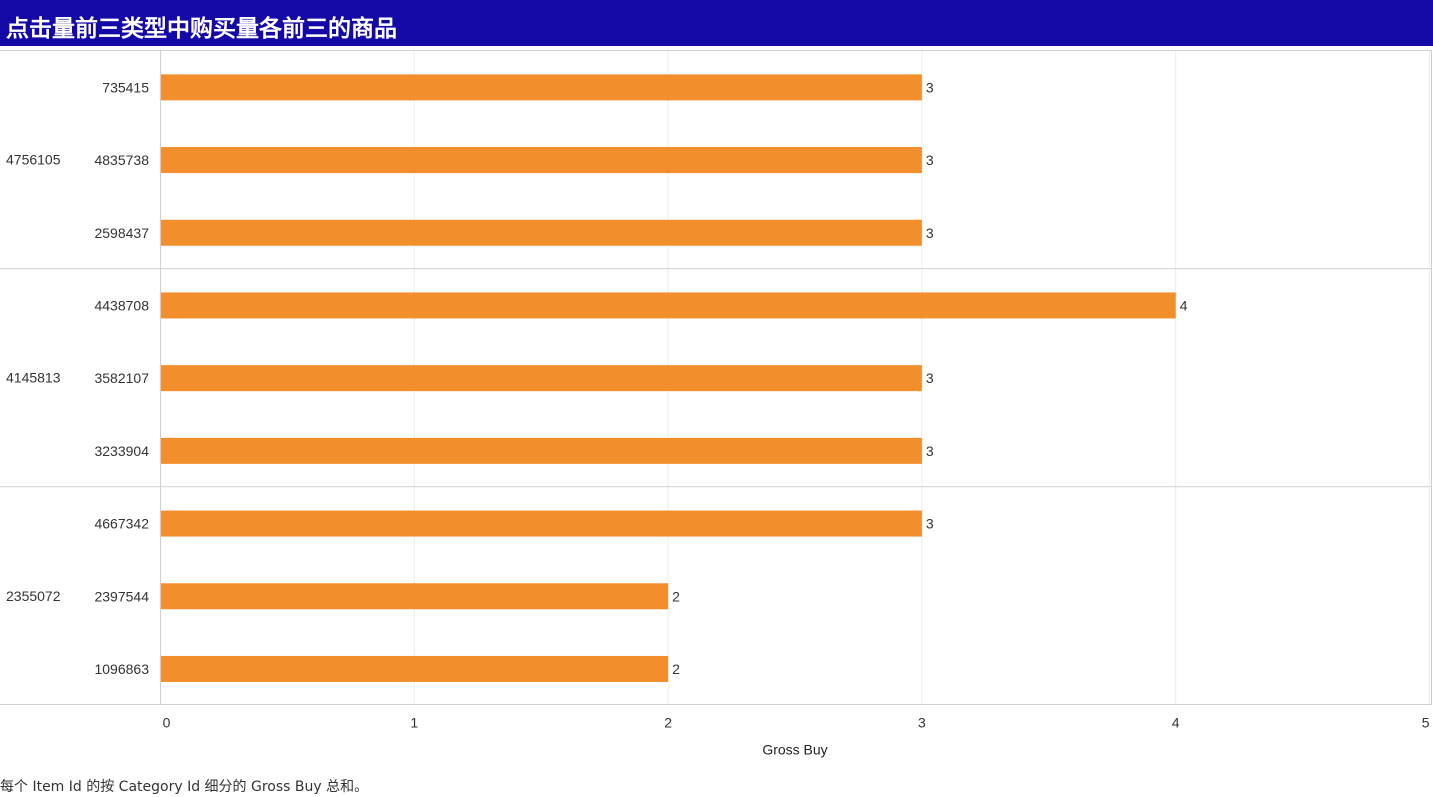 This screenshot has width=1433, height=797. I want to click on x-tick-label: 2, so click(668, 723).